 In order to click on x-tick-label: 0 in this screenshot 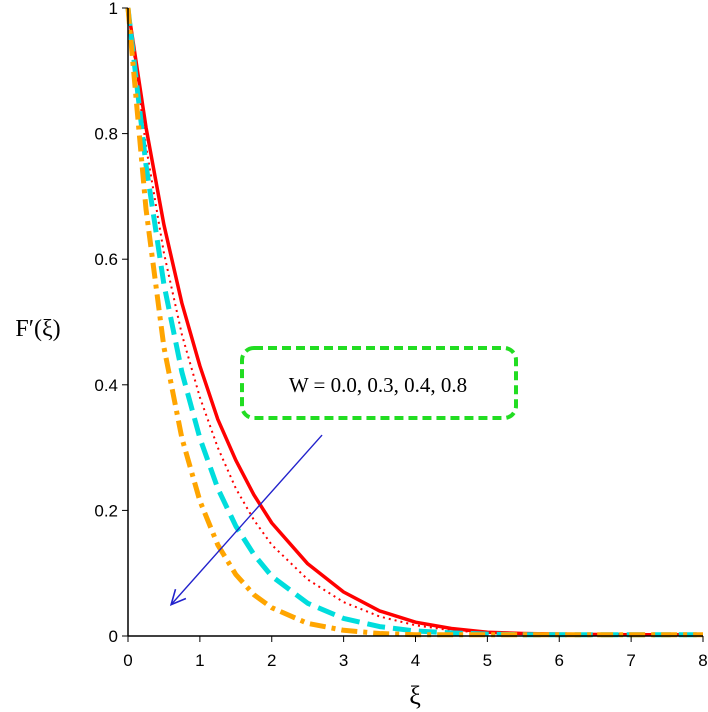, I will do `click(127, 660)`.